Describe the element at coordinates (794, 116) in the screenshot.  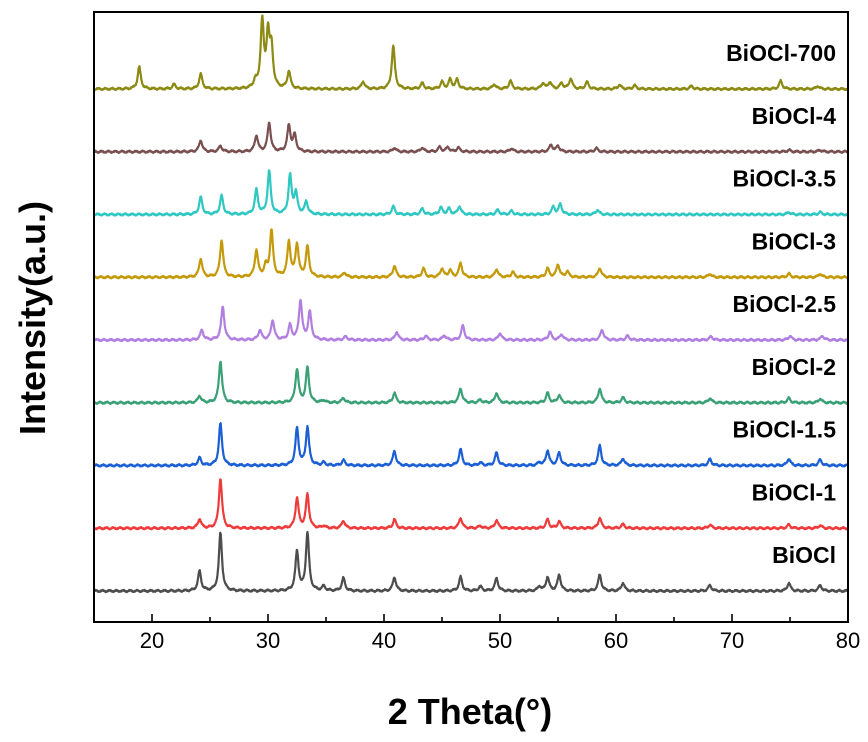
I see `series-label-biocl-4: BiOCl-4` at that location.